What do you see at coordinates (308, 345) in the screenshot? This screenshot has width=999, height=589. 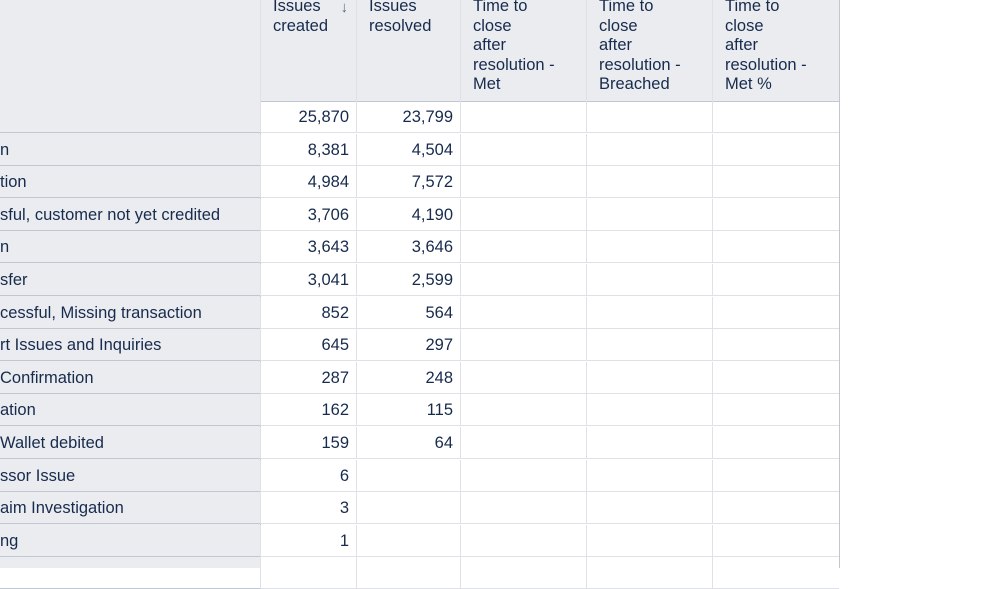 I see `cell-issues-created: 645` at bounding box center [308, 345].